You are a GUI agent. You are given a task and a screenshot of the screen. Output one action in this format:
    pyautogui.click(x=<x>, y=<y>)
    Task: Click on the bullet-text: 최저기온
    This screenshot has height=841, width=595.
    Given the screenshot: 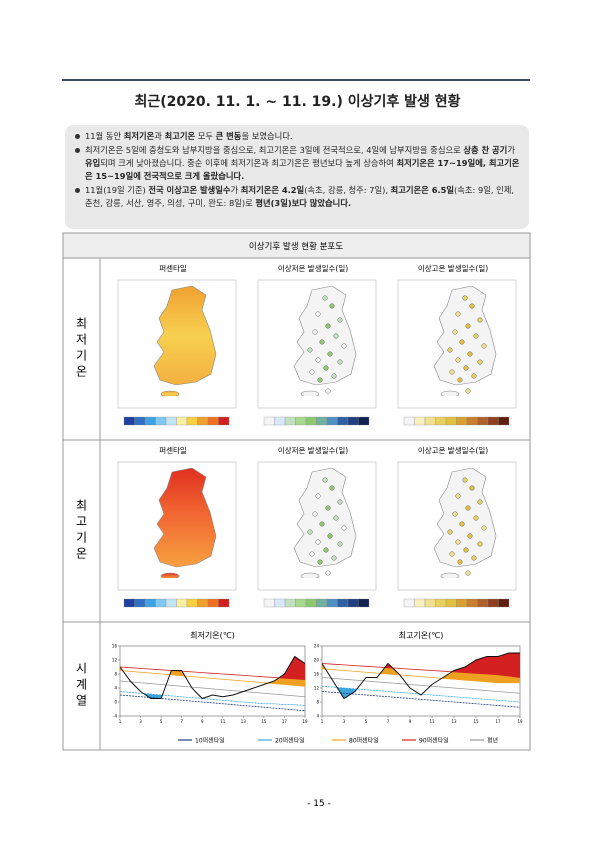 What is the action you would take?
    pyautogui.click(x=139, y=136)
    